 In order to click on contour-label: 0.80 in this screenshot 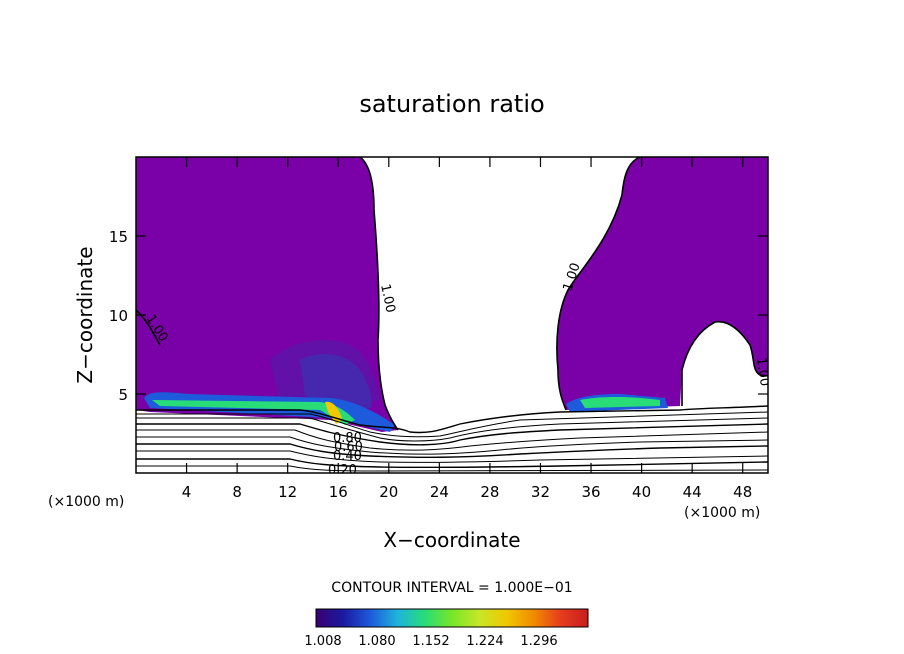, I will do `click(347, 438)`.